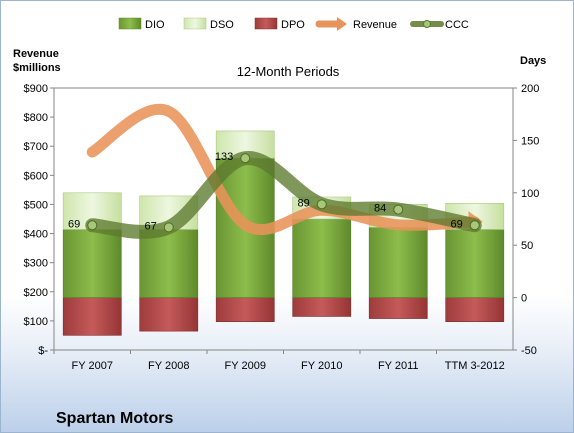  I want to click on left-axis-tick-label: $-, so click(43, 351).